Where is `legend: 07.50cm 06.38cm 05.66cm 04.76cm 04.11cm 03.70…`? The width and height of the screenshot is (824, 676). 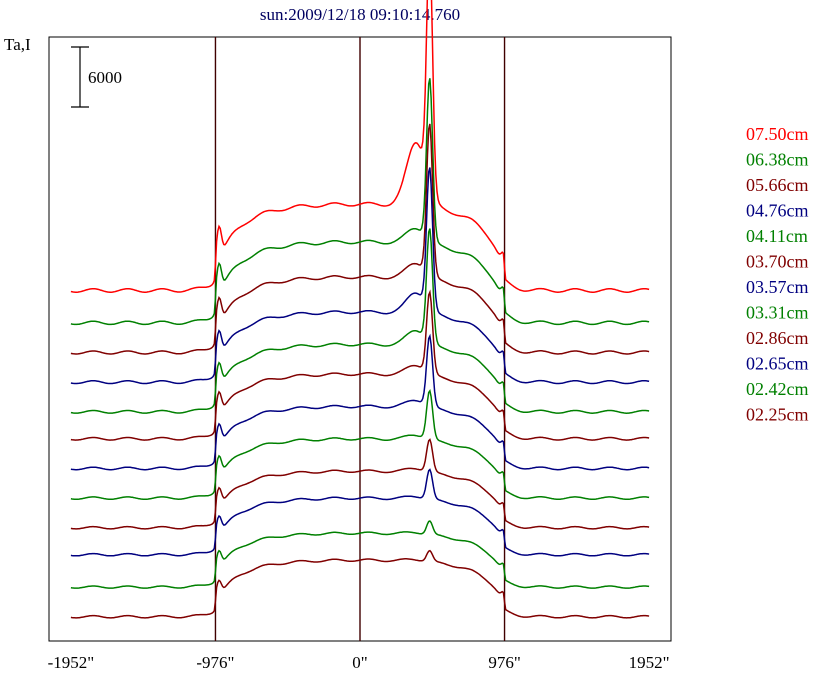 legend: 07.50cm 06.38cm 05.66cm 04.76cm 04.11cm 03.70… is located at coordinates (777, 274).